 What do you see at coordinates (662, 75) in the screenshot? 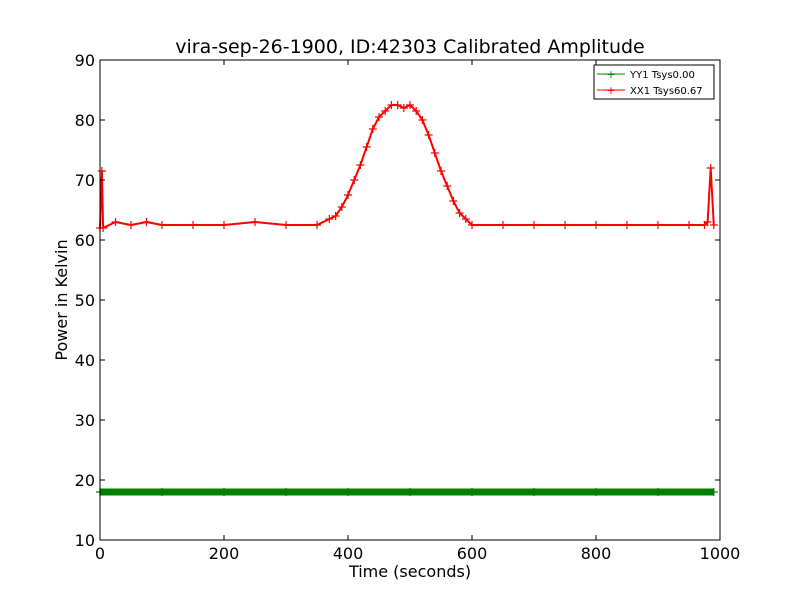
I see `legend-label-yy1: YY1 Tsys0.00` at bounding box center [662, 75].